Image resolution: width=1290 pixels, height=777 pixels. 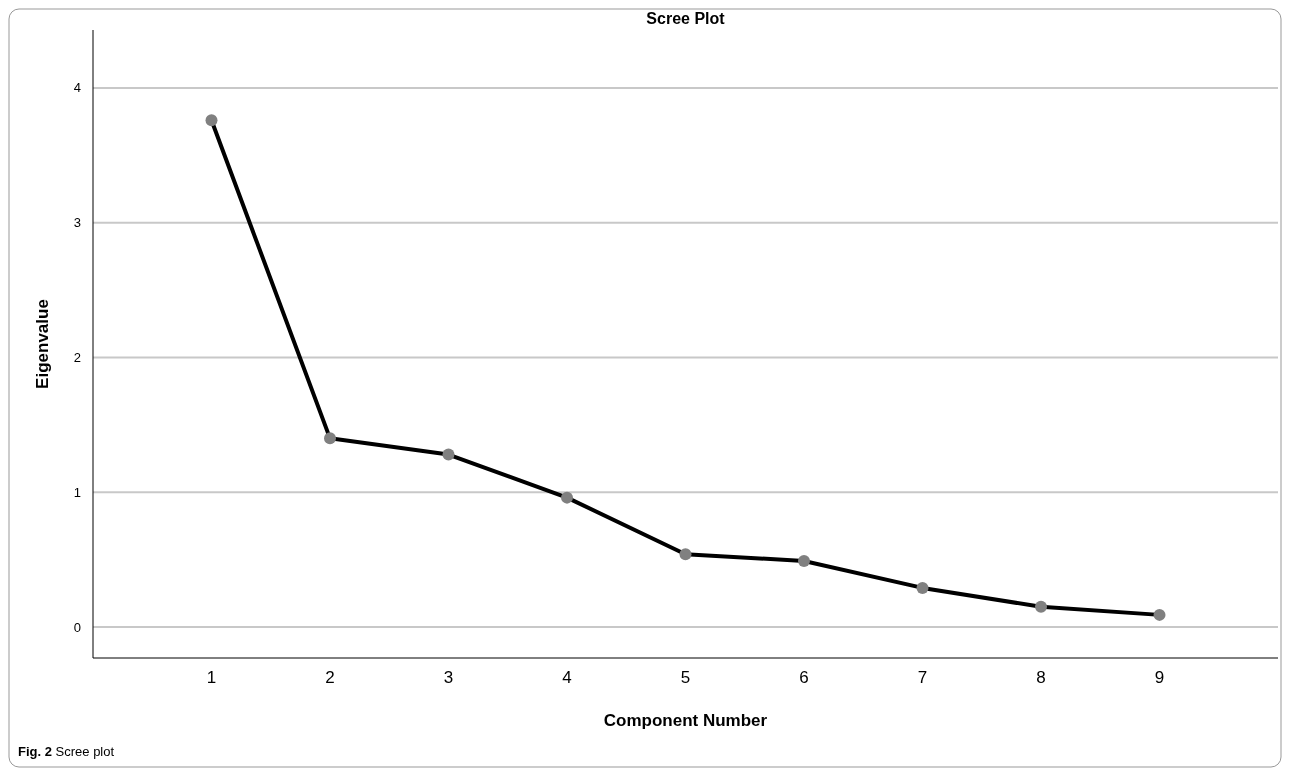 I want to click on y-tick-label: 1, so click(x=77, y=492).